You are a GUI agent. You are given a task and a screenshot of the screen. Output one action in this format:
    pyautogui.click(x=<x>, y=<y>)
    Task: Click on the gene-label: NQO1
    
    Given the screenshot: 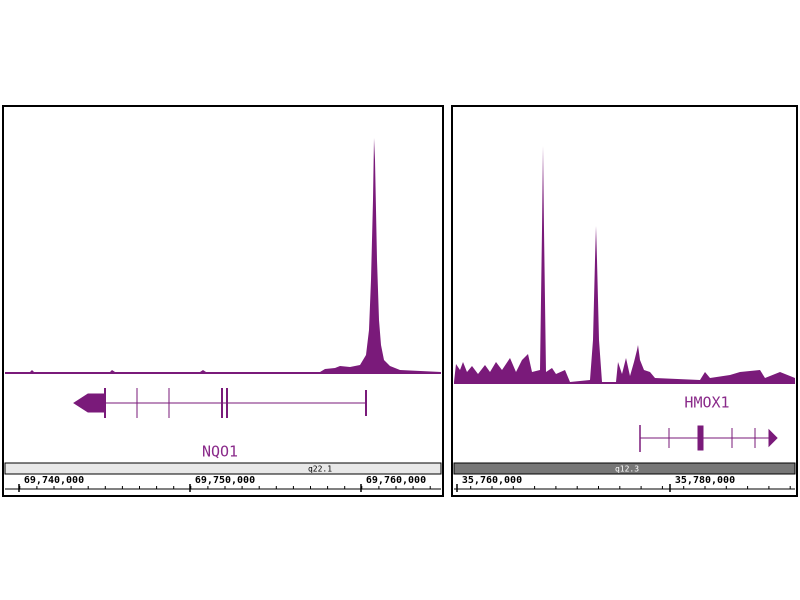 What is the action you would take?
    pyautogui.click(x=220, y=452)
    